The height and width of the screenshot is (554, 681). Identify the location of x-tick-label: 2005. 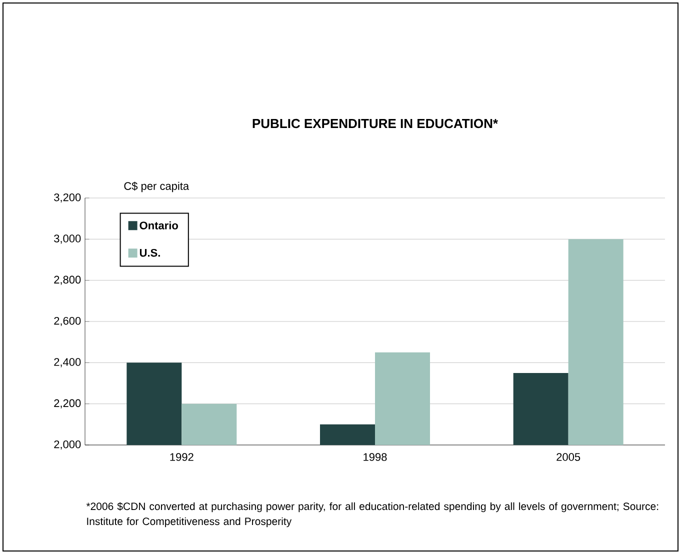
(568, 457).